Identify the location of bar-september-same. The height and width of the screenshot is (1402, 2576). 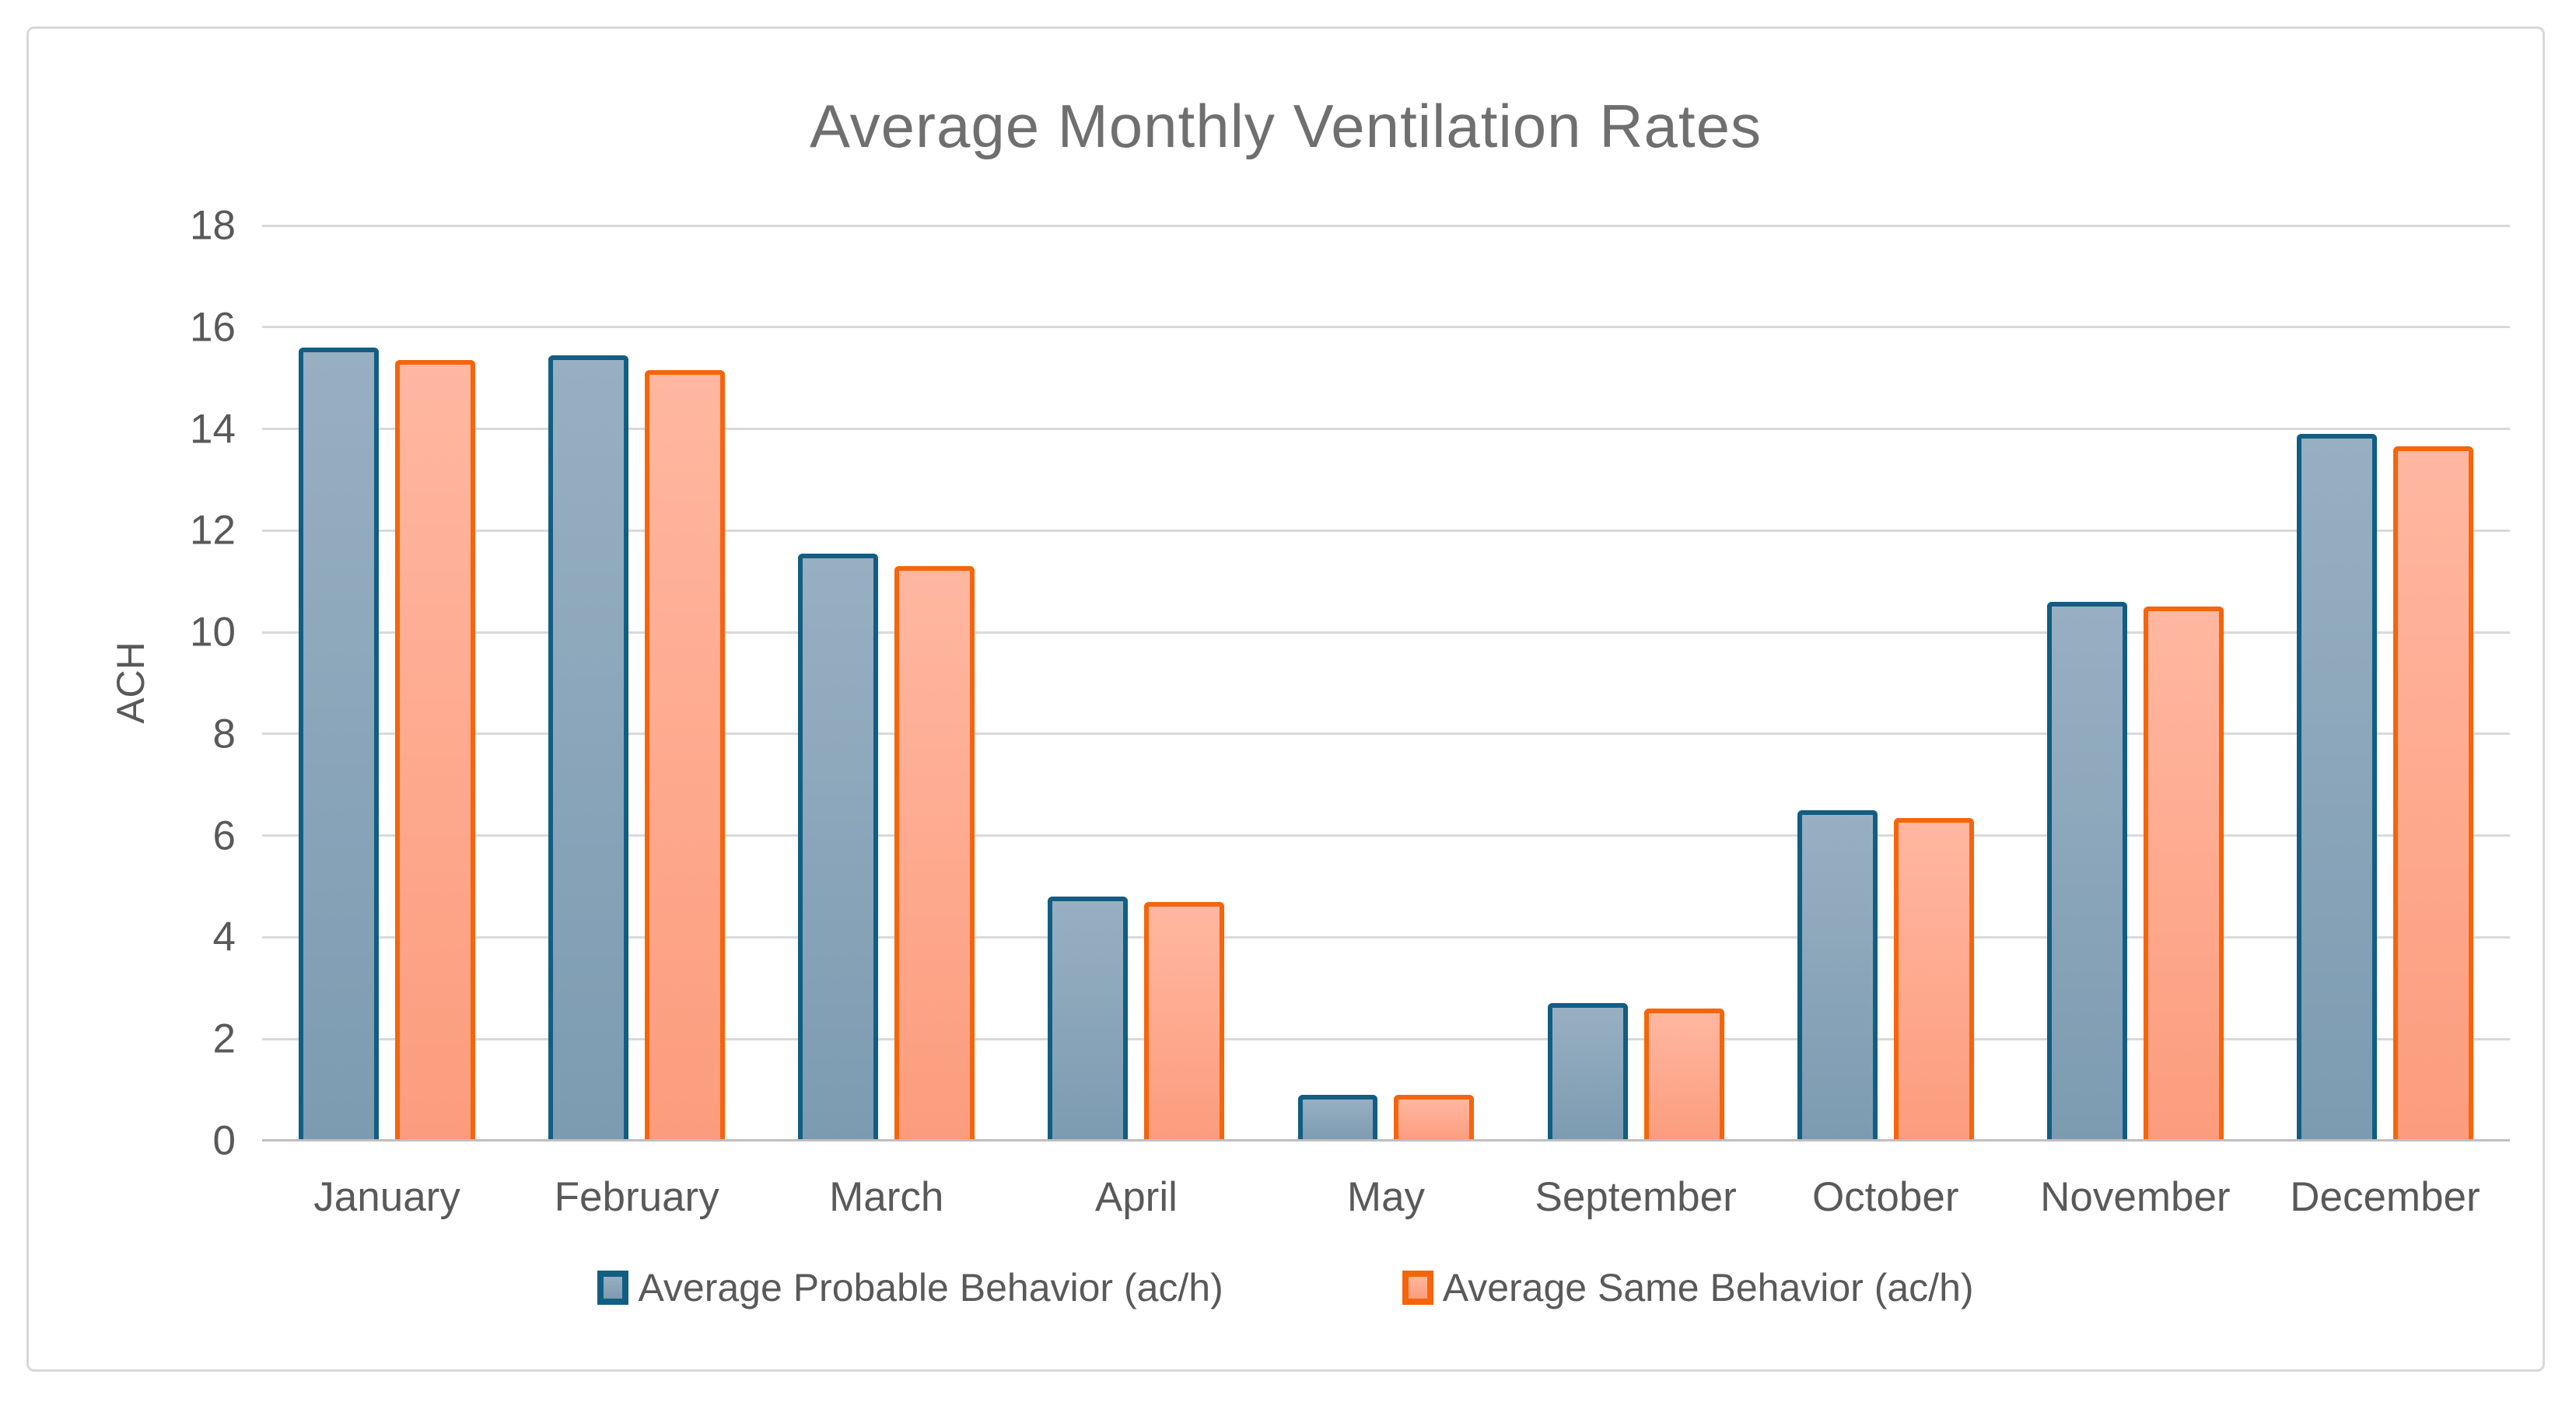
(1683, 1075).